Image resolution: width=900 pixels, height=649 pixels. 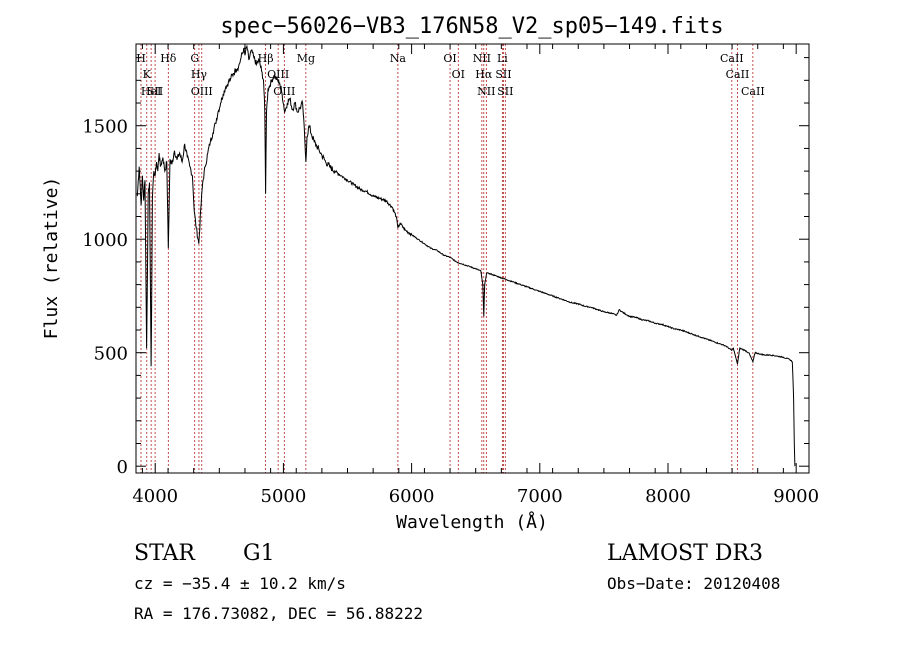 What do you see at coordinates (199, 74) in the screenshot?
I see `spectral-line-label: Hγ` at bounding box center [199, 74].